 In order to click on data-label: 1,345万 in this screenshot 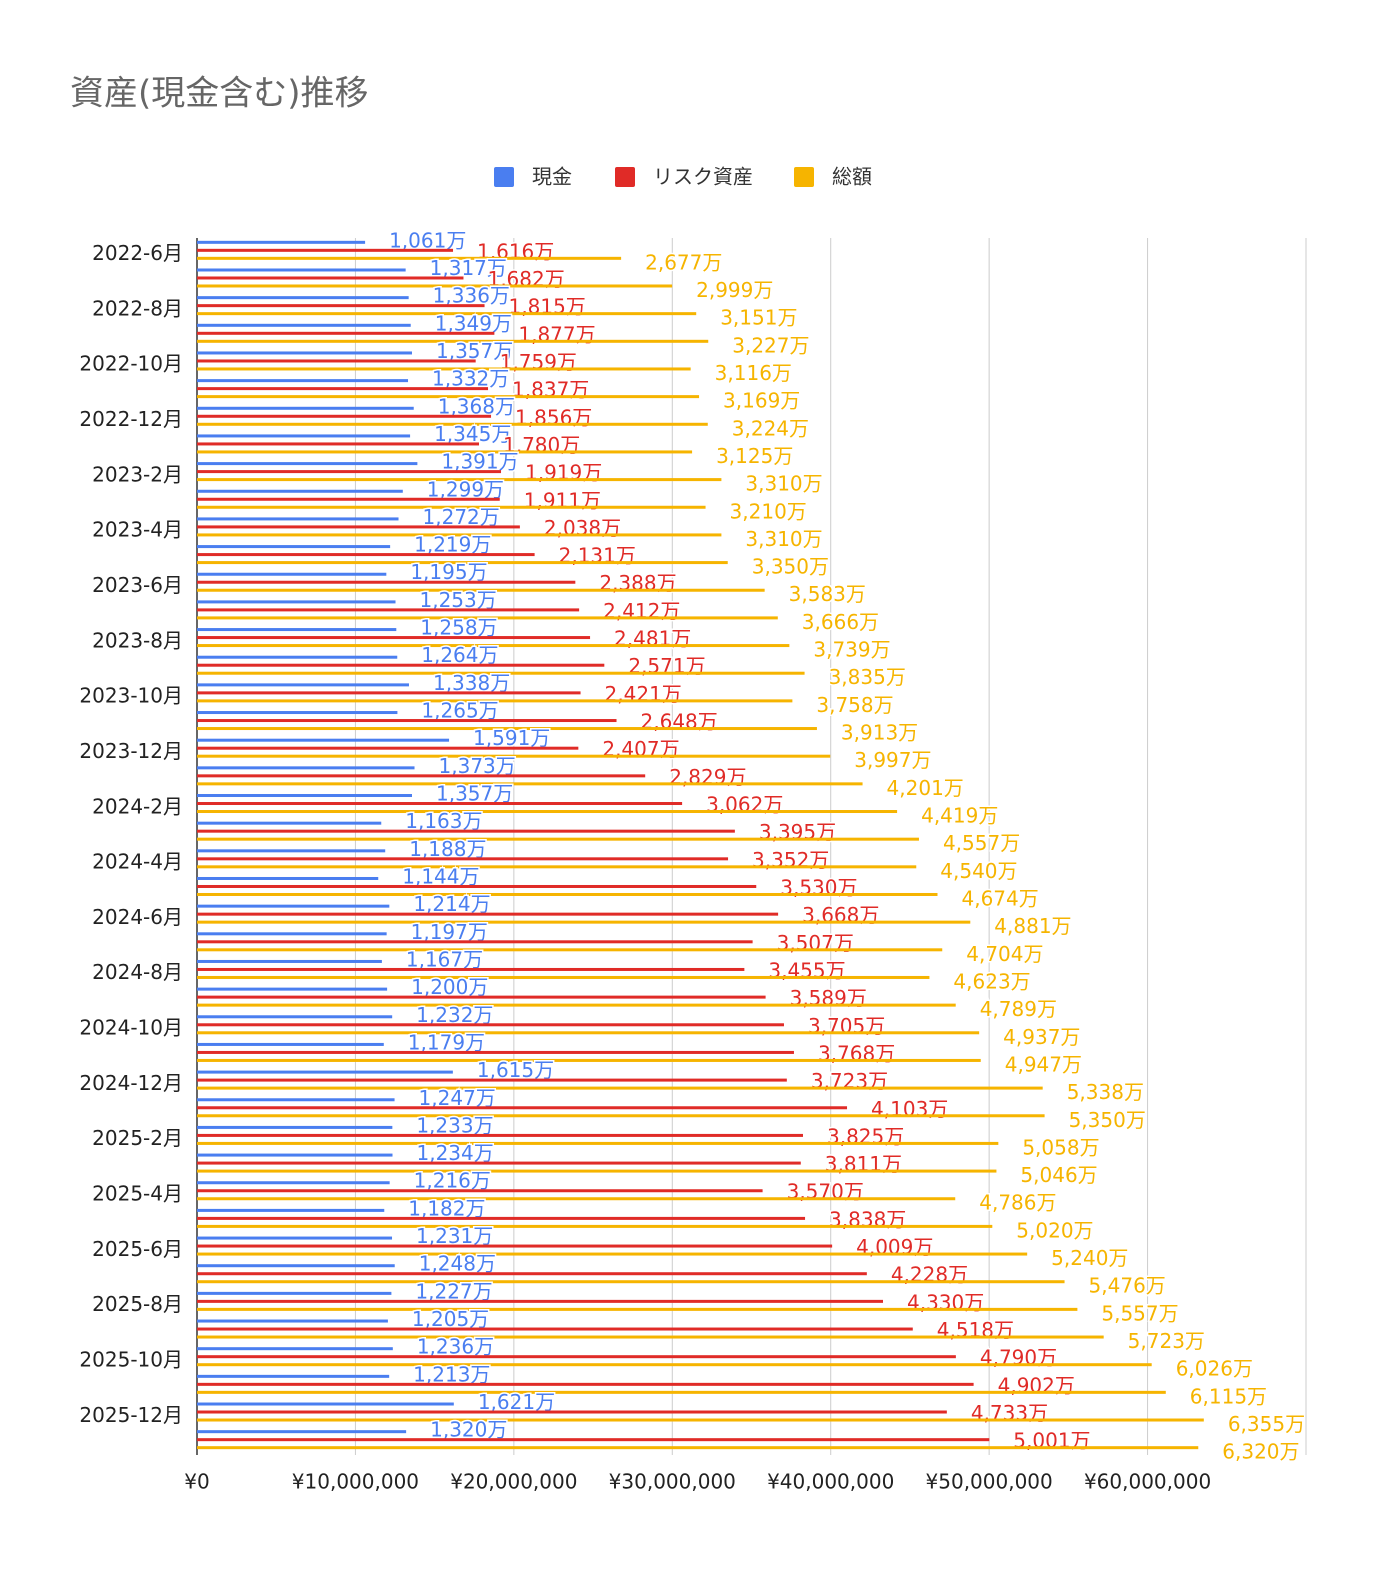, I will do `click(472, 434)`.